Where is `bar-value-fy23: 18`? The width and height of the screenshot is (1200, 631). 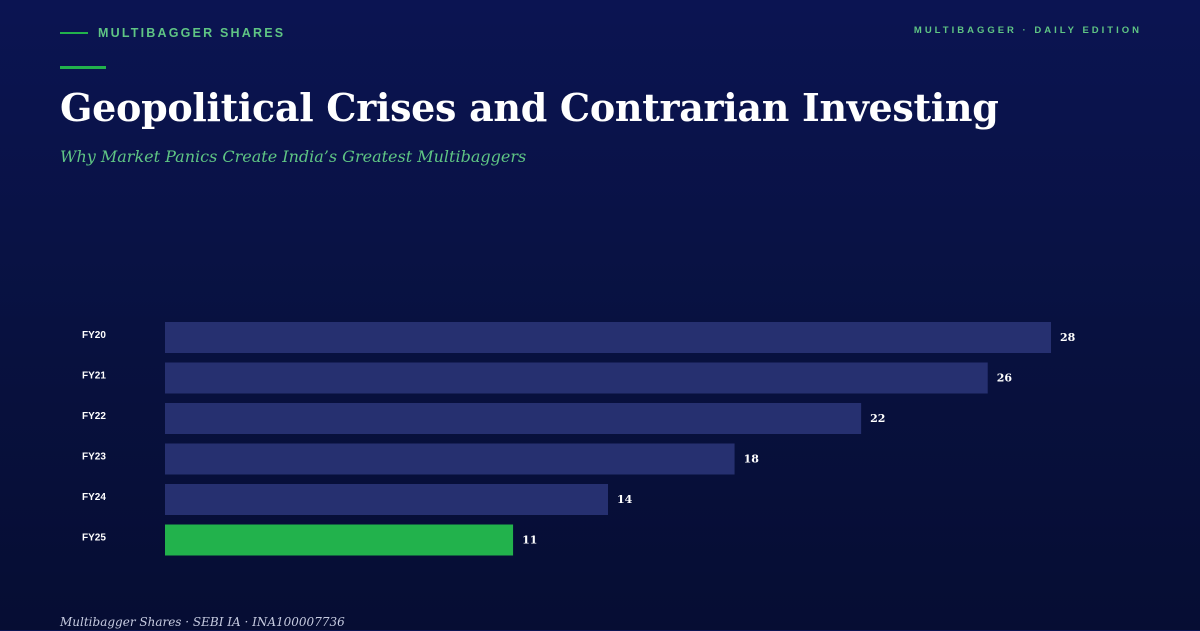
bar-value-fy23: 18 is located at coordinates (752, 459).